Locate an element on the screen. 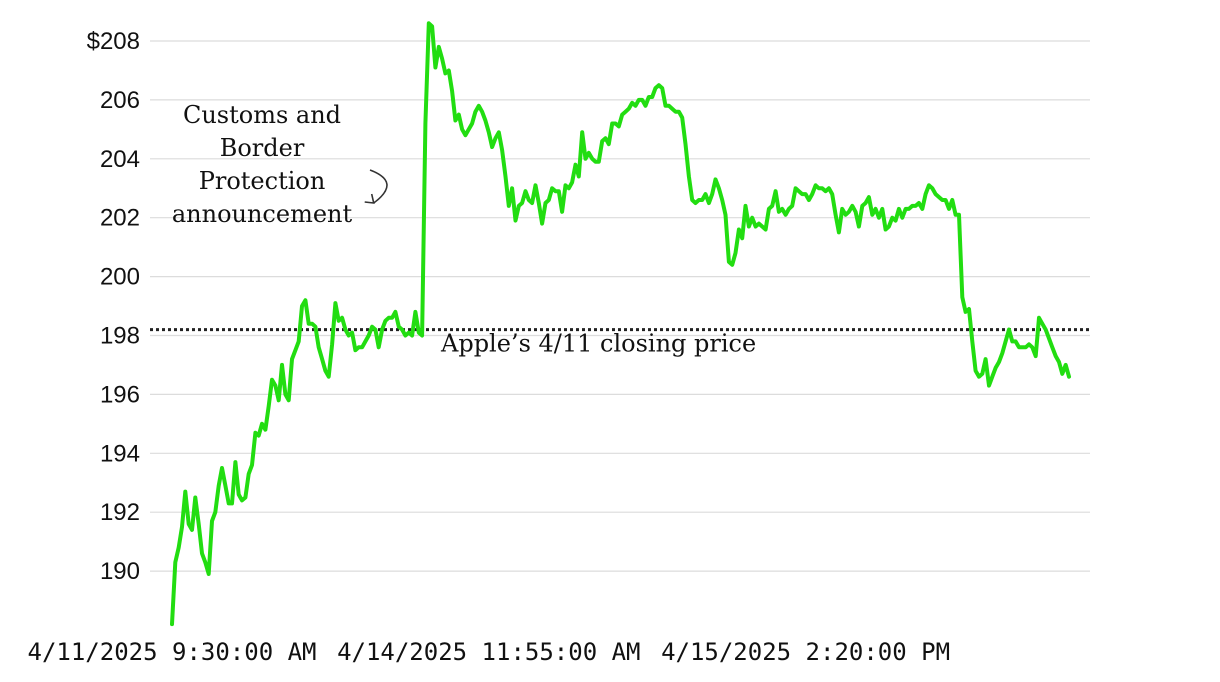  x-tick-label: 4/14/2025 11:55:00 AM is located at coordinates (488, 652).